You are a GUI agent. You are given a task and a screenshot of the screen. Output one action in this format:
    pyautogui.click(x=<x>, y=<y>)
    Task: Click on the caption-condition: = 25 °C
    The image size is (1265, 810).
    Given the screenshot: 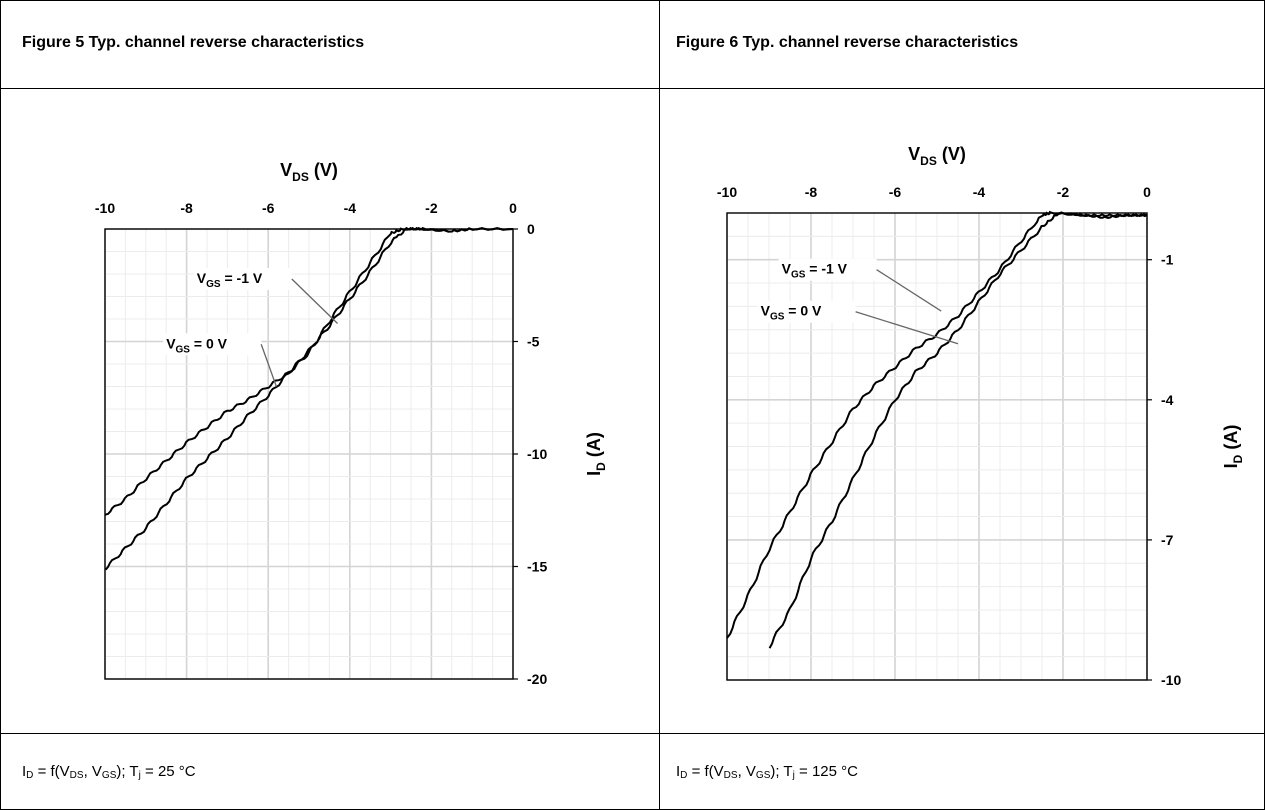 What is the action you would take?
    pyautogui.click(x=168, y=771)
    